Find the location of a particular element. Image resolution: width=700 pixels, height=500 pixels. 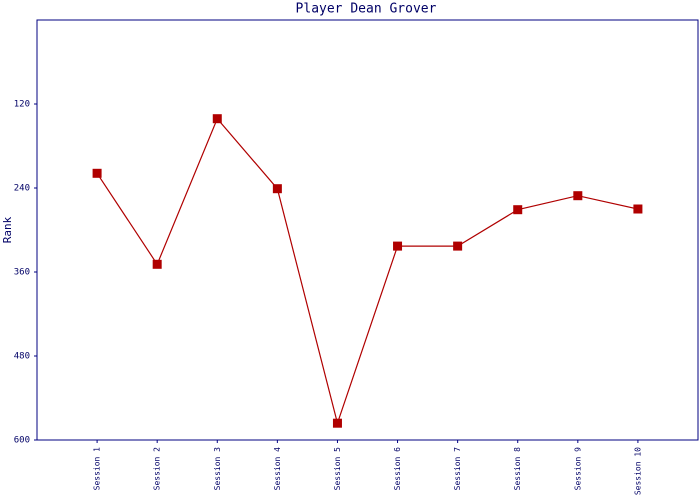

y-tick-label: 360 is located at coordinates (22, 273).